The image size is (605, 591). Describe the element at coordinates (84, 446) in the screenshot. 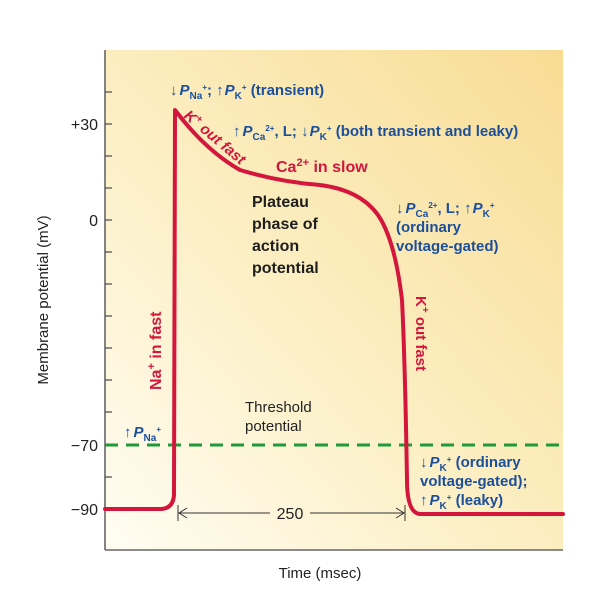

I see `y-tick-label: −70` at that location.